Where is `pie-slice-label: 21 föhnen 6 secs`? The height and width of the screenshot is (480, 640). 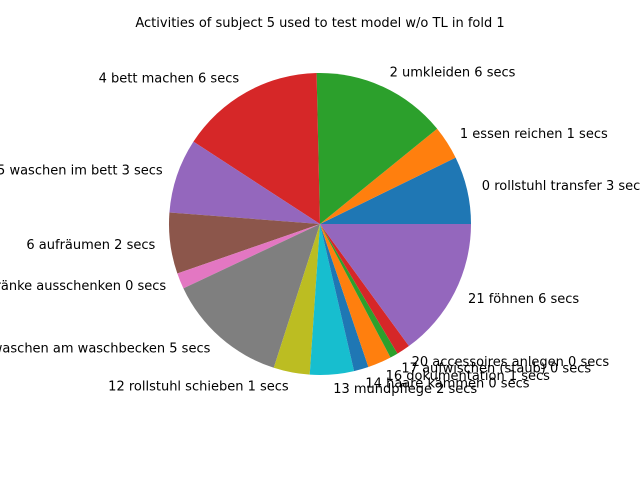 pie-slice-label: 21 föhnen 6 secs is located at coordinates (523, 299).